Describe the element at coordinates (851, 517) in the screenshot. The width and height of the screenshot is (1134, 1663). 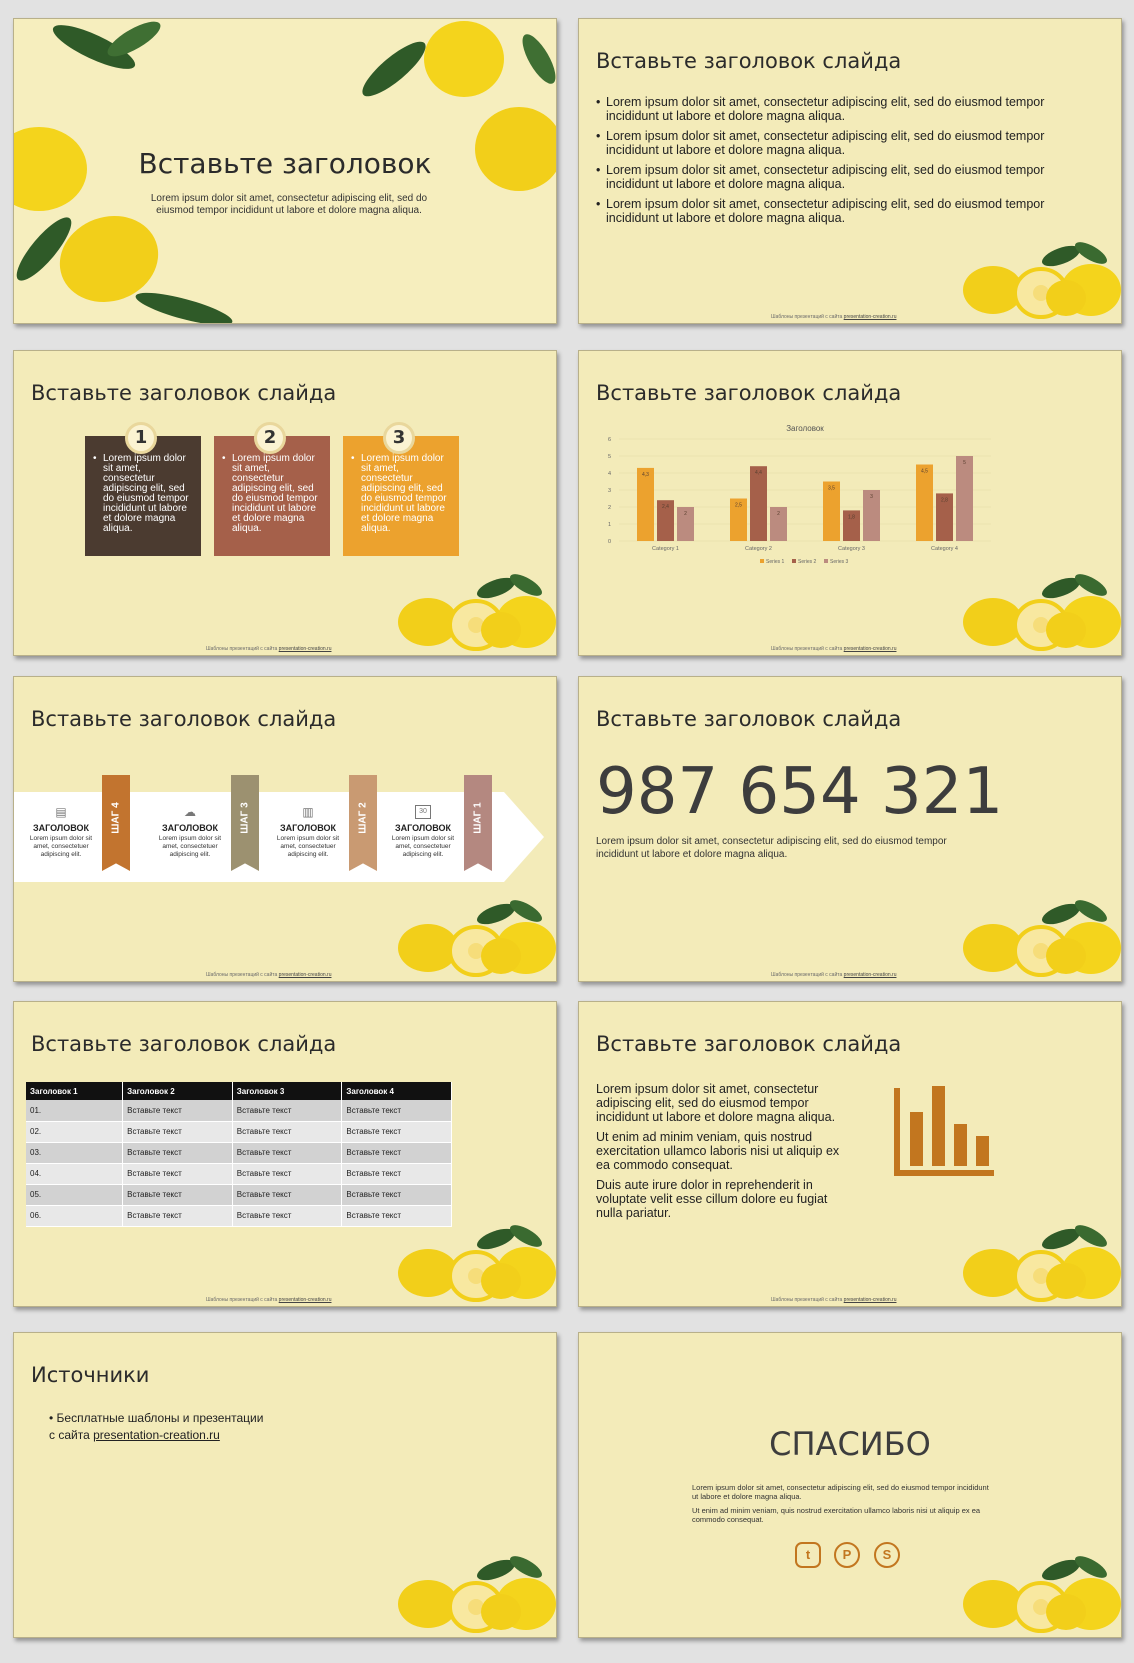
I see `data-label: 1,8` at that location.